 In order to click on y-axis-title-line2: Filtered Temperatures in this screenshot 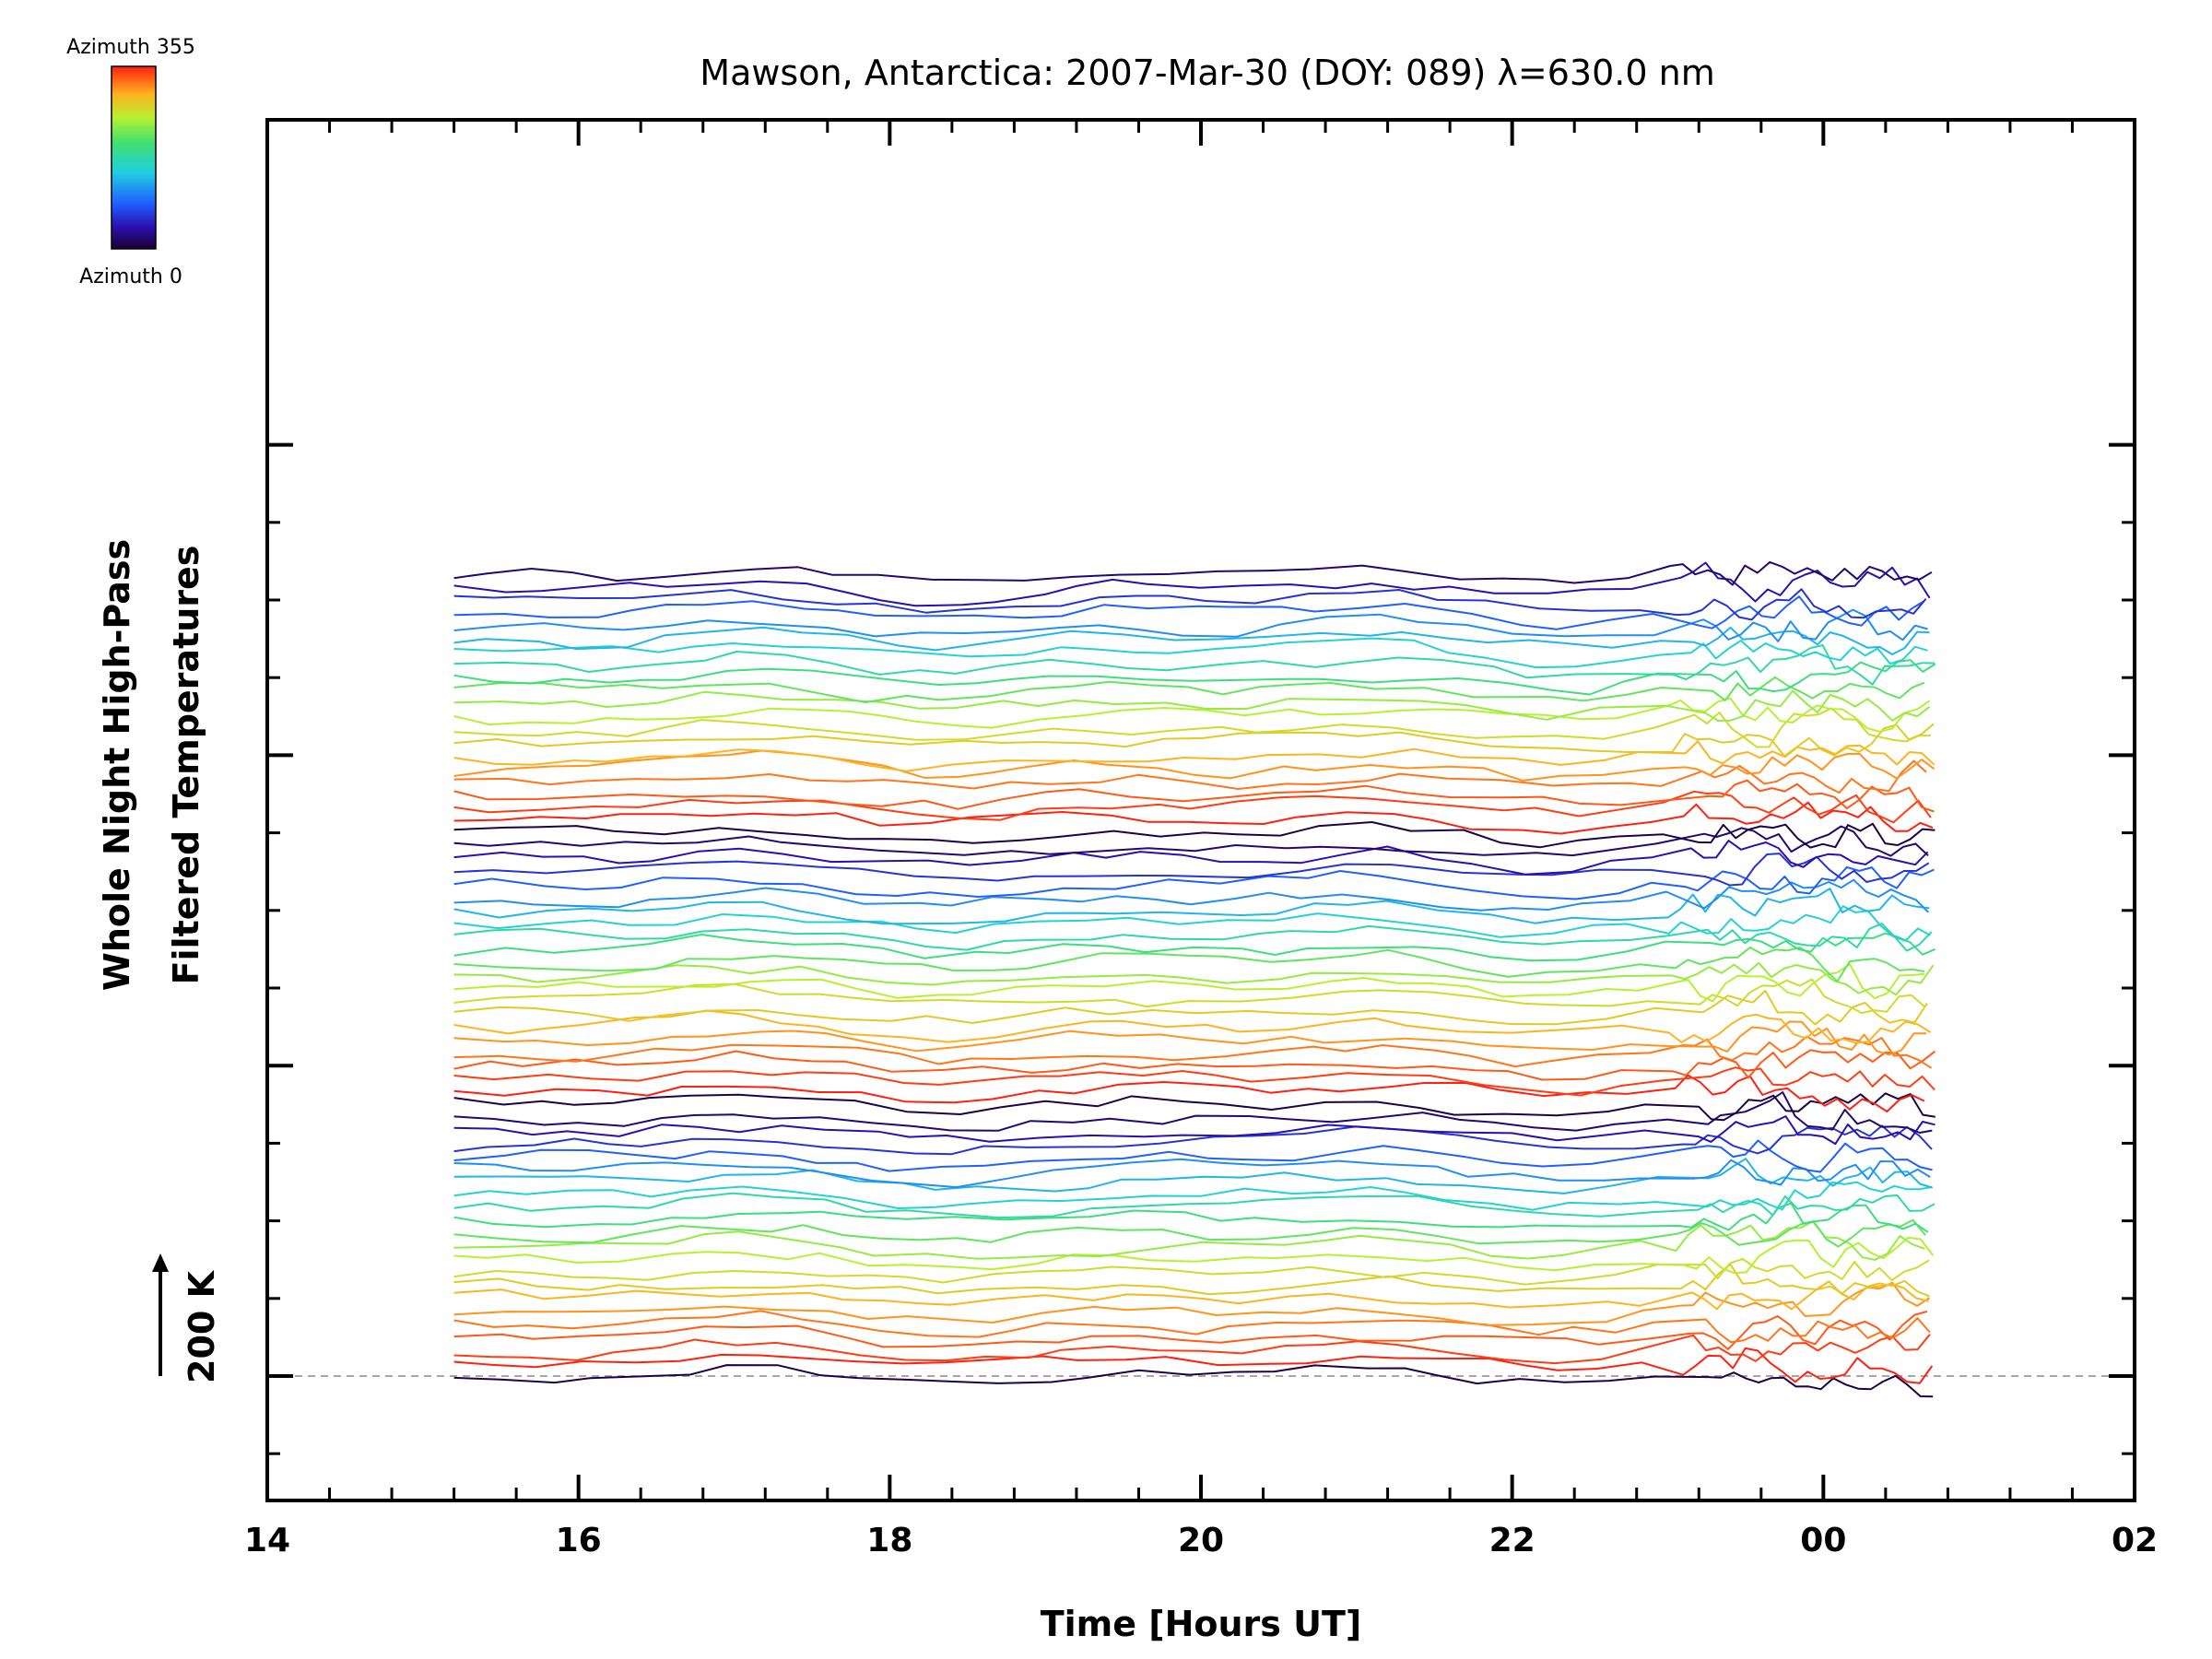, I will do `click(186, 765)`.